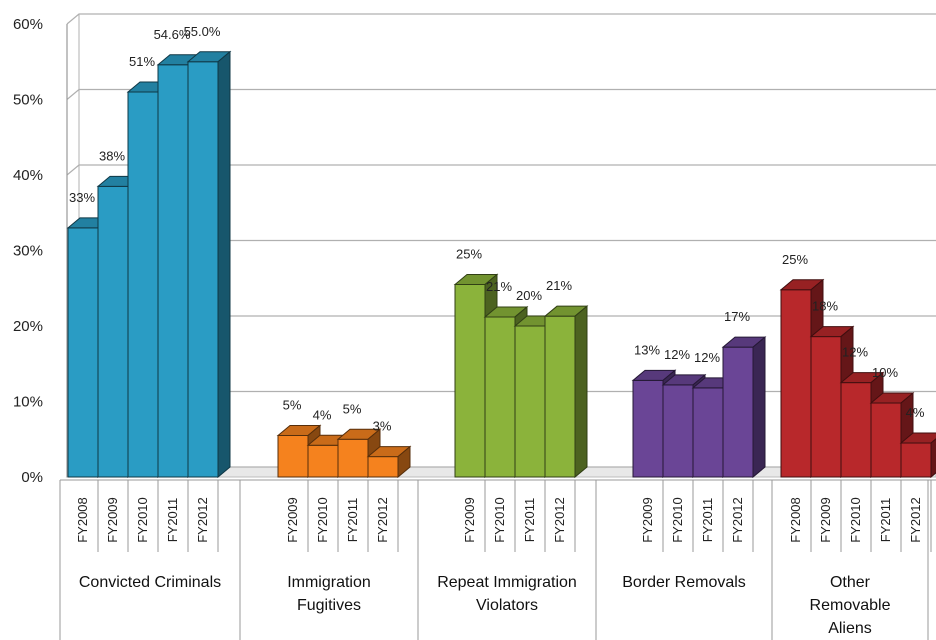 The height and width of the screenshot is (640, 936). I want to click on category-label: Removable, so click(850, 605).